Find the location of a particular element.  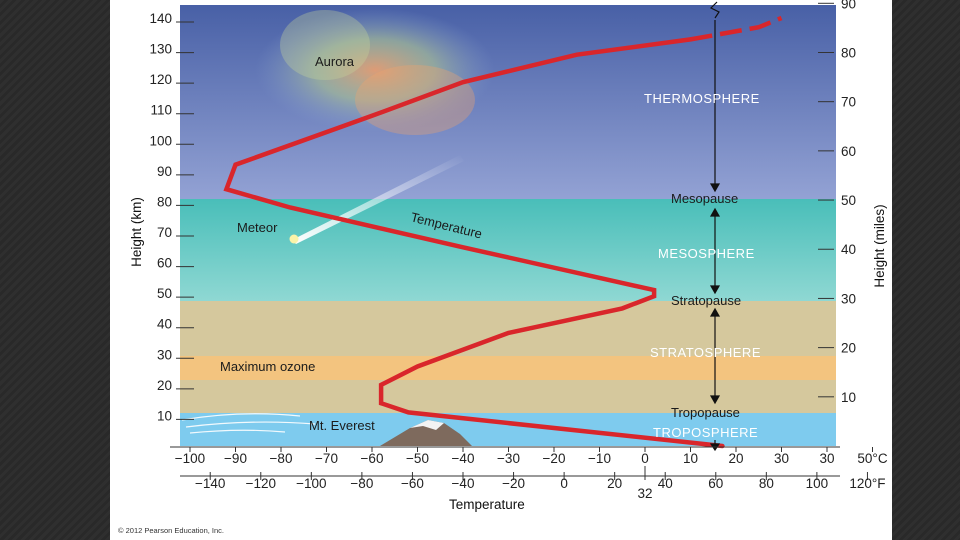

miles-tick-label: 70 is located at coordinates (848, 102).